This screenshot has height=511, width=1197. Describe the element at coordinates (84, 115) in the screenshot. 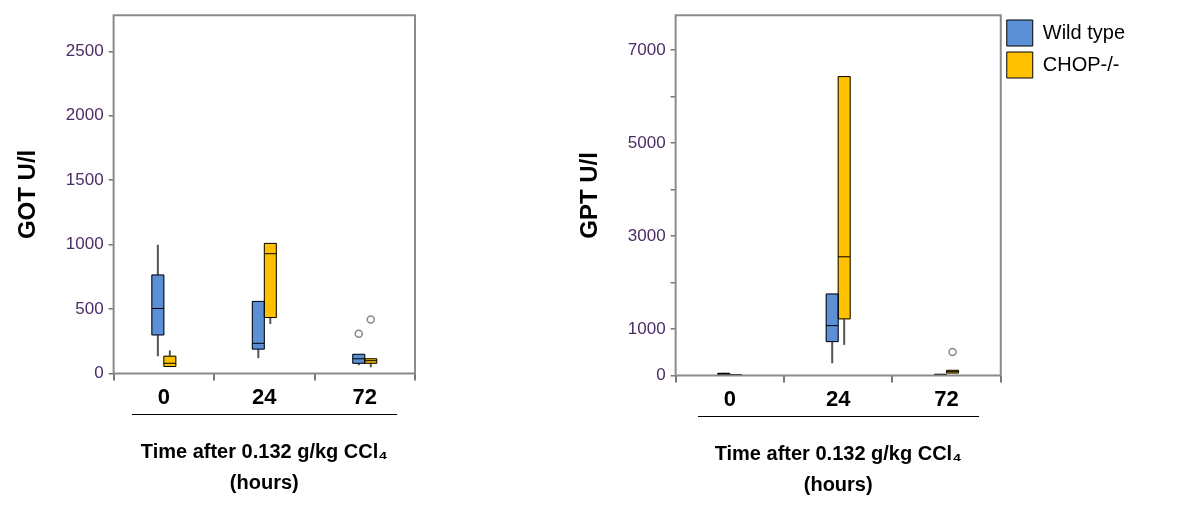

I see `y-tick-label: 2000` at that location.